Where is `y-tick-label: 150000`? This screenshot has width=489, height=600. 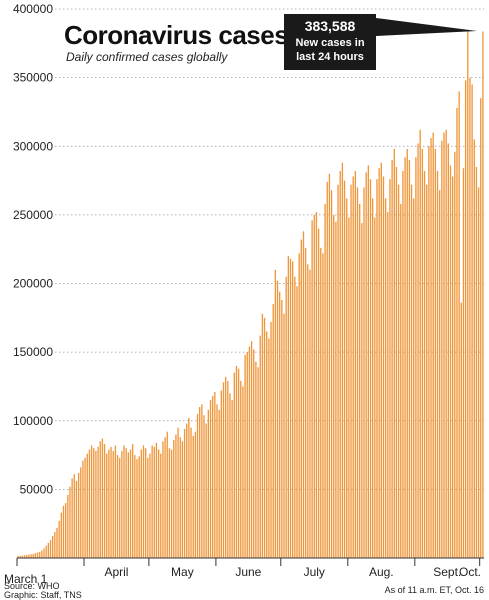 y-tick-label: 150000 is located at coordinates (33, 352).